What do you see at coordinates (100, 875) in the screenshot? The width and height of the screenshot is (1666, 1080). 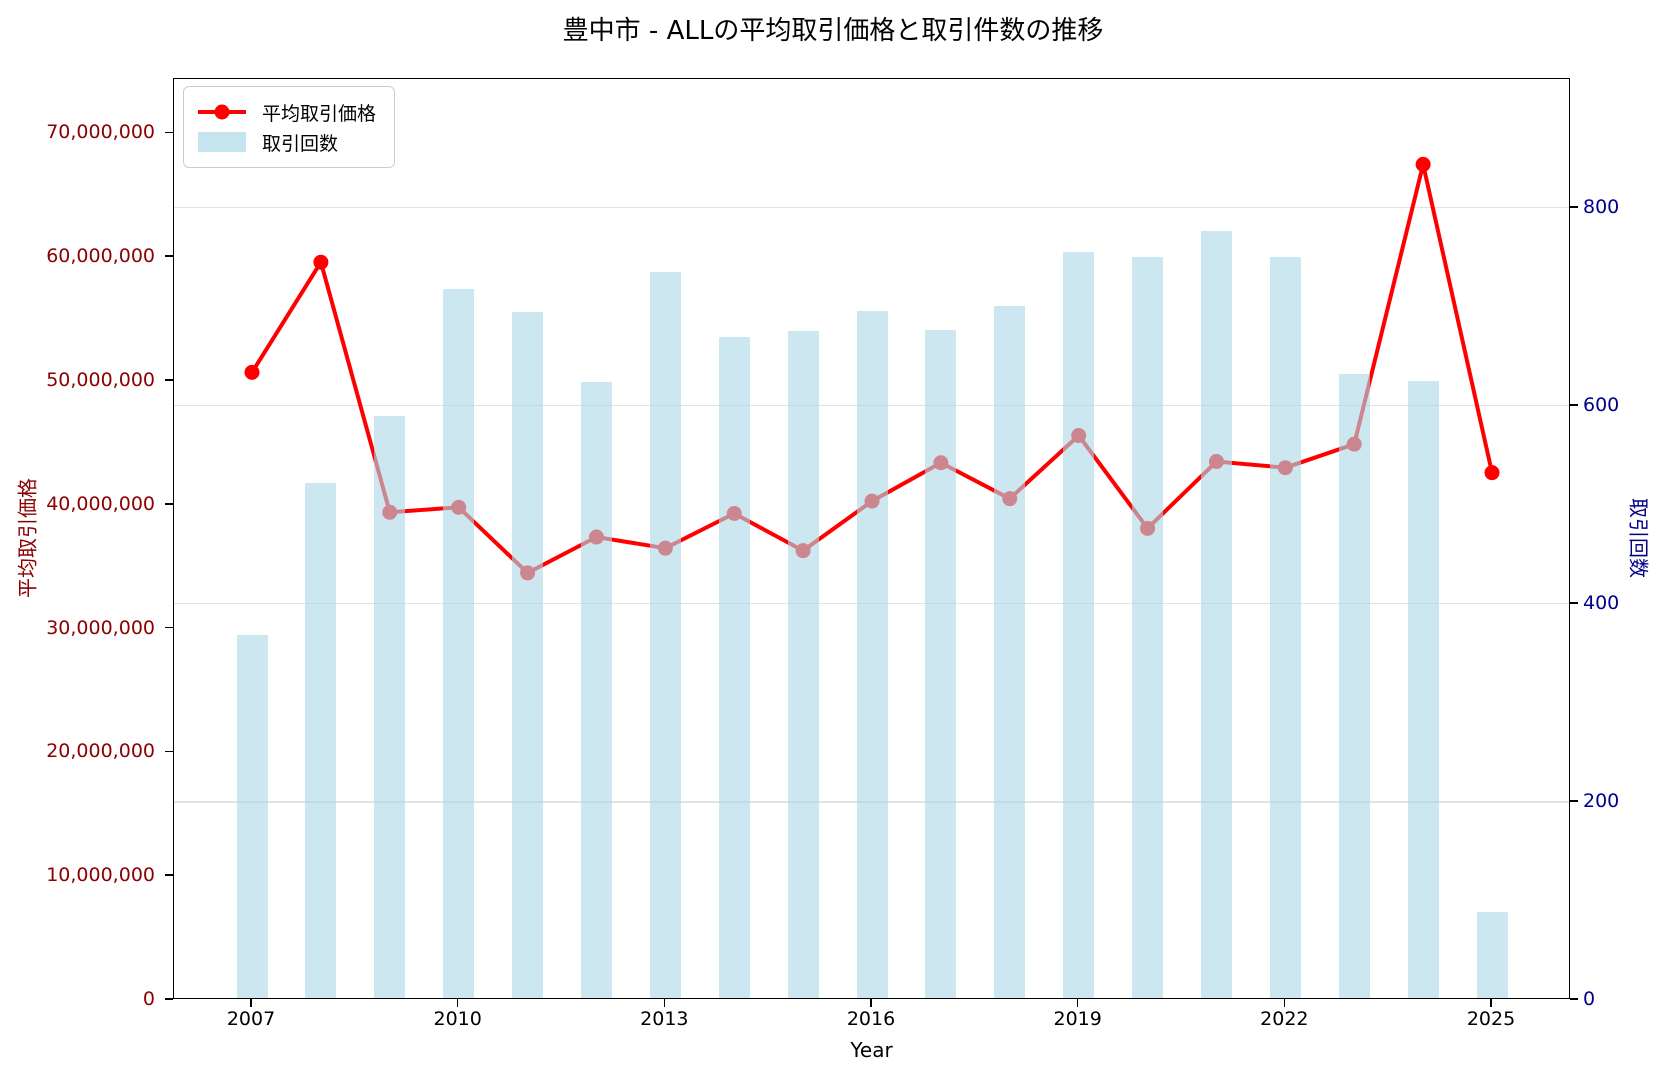 I see `y-left-tick-label: 10,000,000` at bounding box center [100, 875].